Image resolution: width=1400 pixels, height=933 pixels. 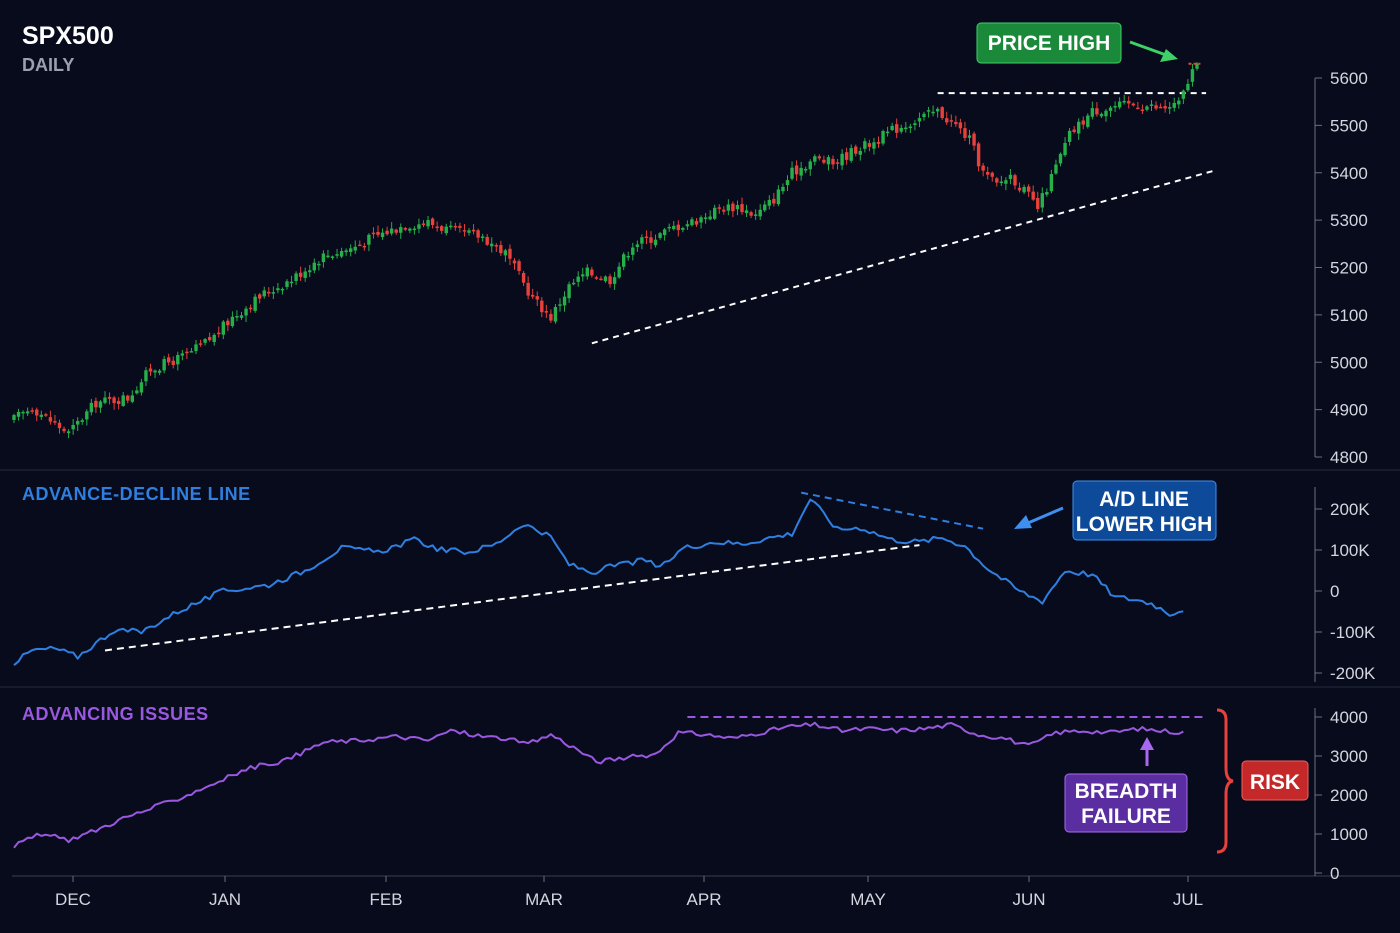 I want to click on ad-lower-high-line, so click(x=892, y=510).